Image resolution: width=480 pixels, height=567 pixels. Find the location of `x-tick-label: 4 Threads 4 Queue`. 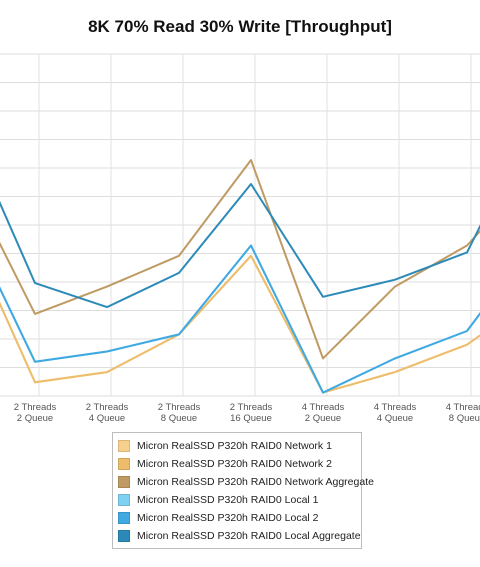

x-tick-label: 4 Threads 4 Queue is located at coordinates (395, 413).